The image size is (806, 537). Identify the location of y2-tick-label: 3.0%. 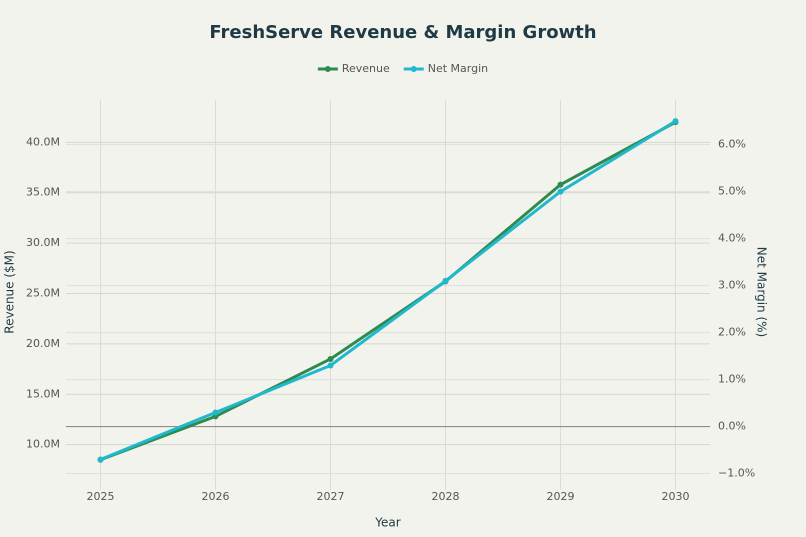
(732, 285).